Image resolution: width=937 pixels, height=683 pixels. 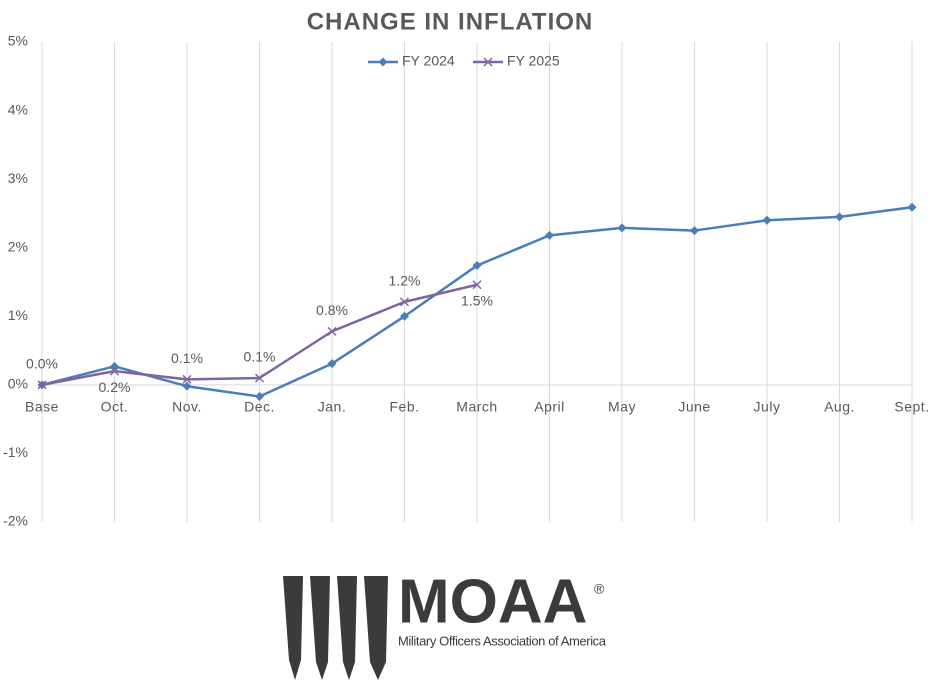 I want to click on logo-name: MOAA, so click(x=492, y=601).